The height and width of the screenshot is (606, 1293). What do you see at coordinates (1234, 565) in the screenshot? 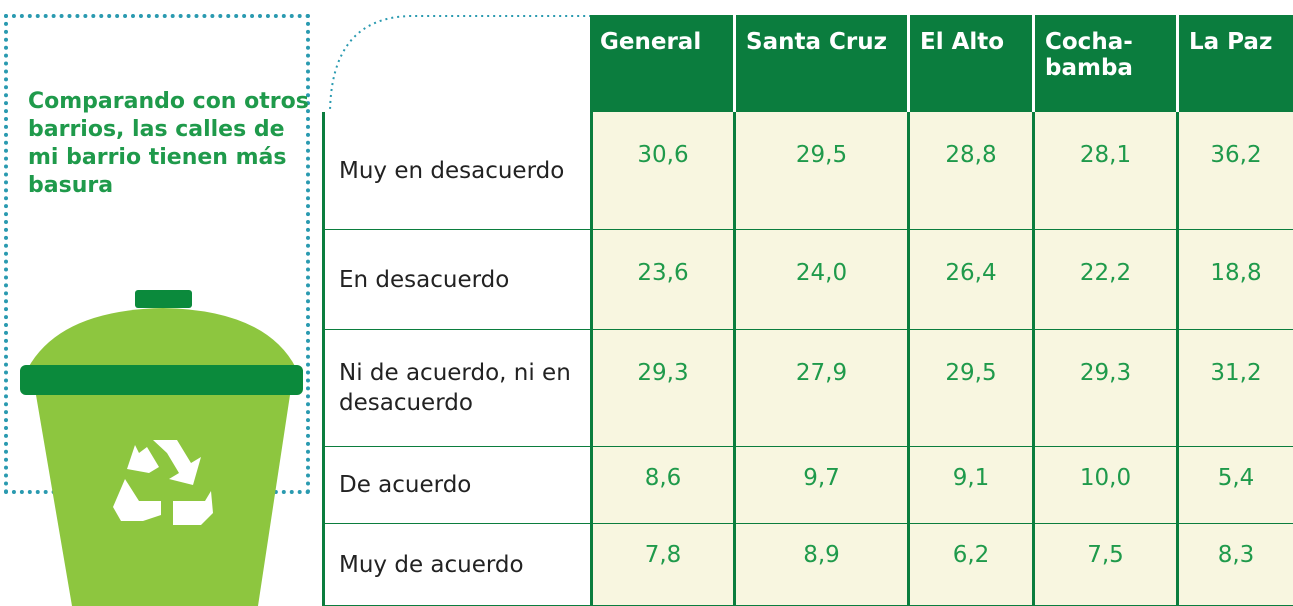
I see `table-cell: 8,3` at bounding box center [1234, 565].